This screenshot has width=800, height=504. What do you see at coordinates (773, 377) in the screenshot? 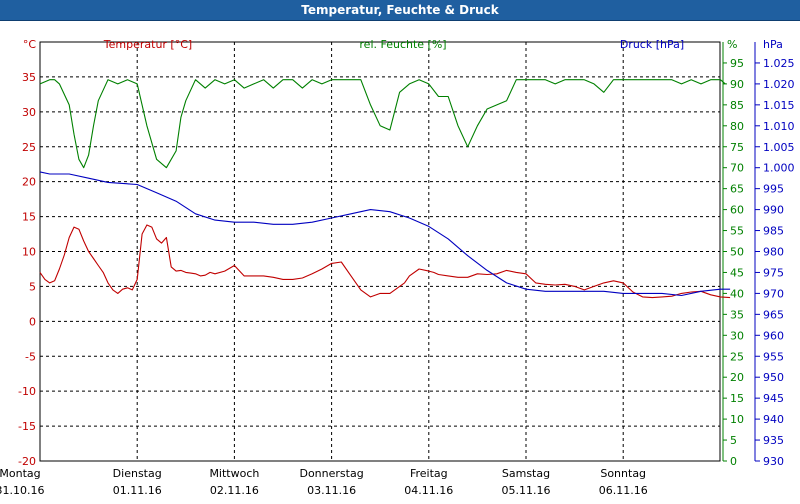
I see `pressure-tick-label: 950` at bounding box center [773, 377].